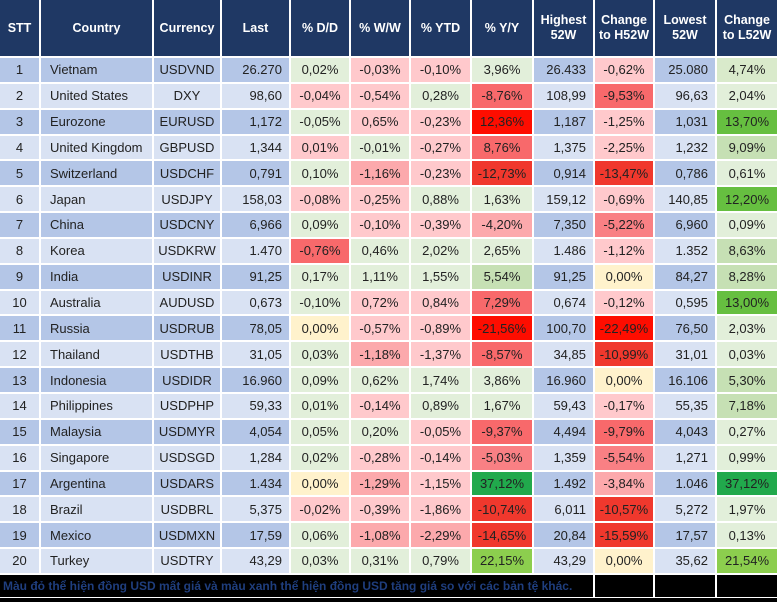 The height and width of the screenshot is (602, 777). I want to click on cell-pct-ww: -0,14%, so click(380, 405).